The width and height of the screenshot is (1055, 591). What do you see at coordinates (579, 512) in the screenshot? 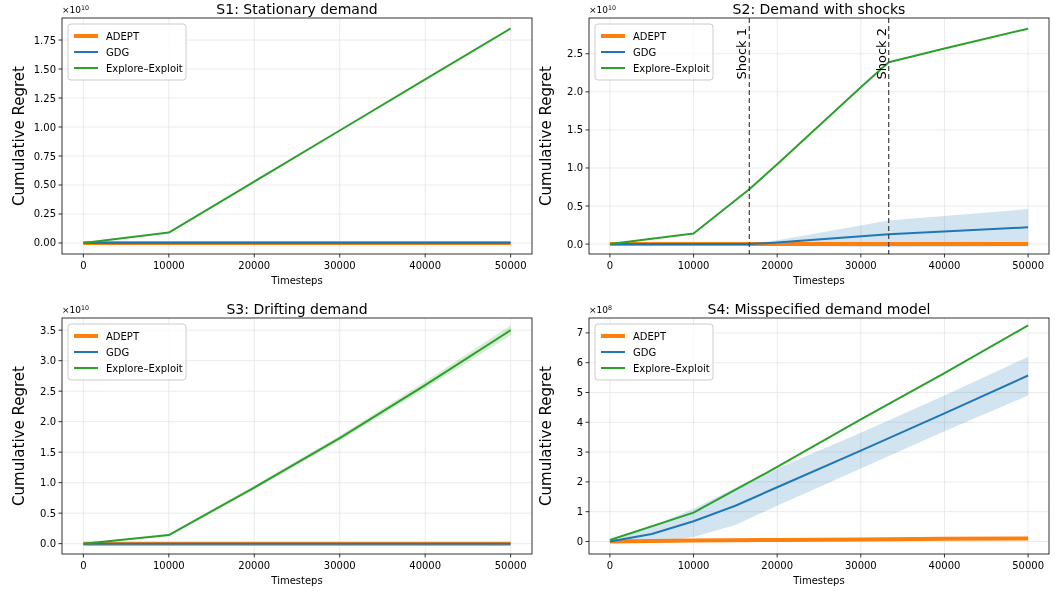
I see `y-tick-label: 1` at bounding box center [579, 512].